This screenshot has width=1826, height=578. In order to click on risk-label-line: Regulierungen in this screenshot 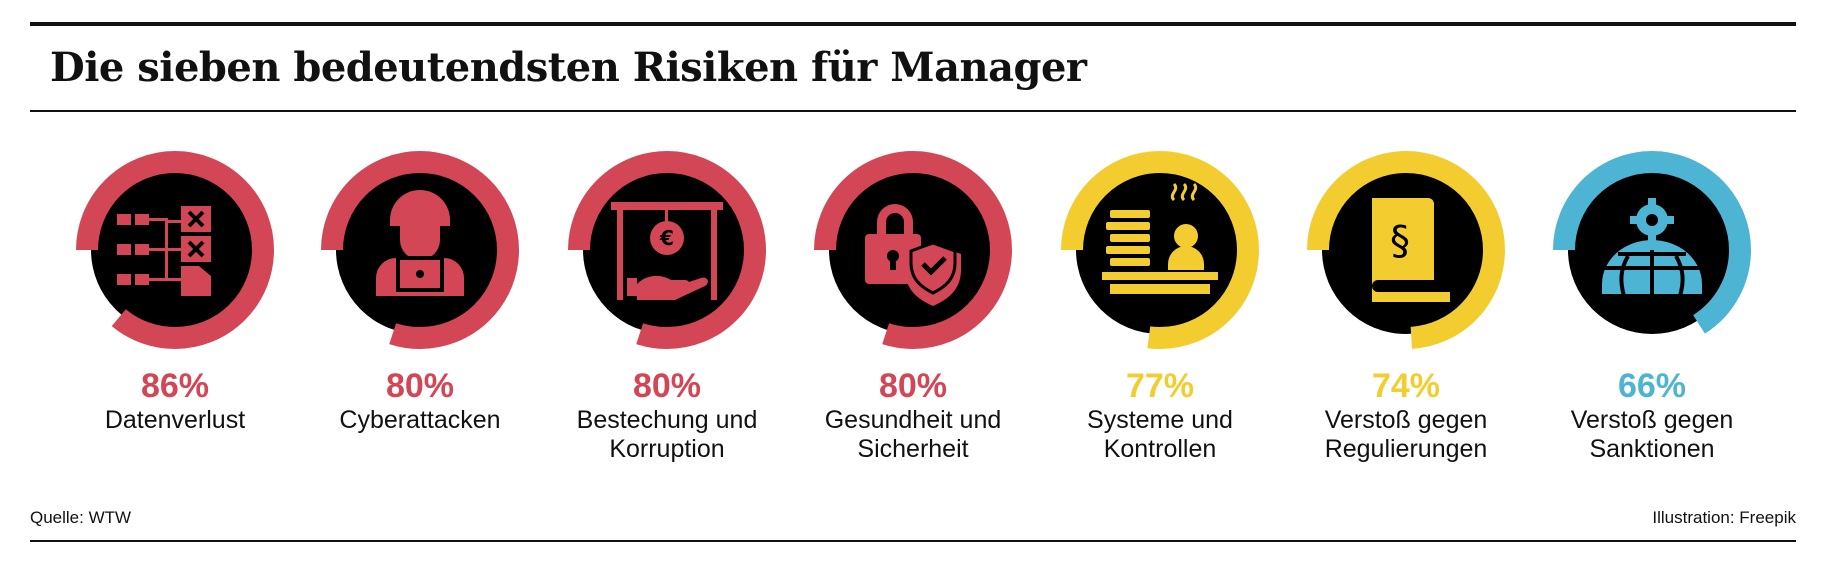, I will do `click(1406, 449)`.